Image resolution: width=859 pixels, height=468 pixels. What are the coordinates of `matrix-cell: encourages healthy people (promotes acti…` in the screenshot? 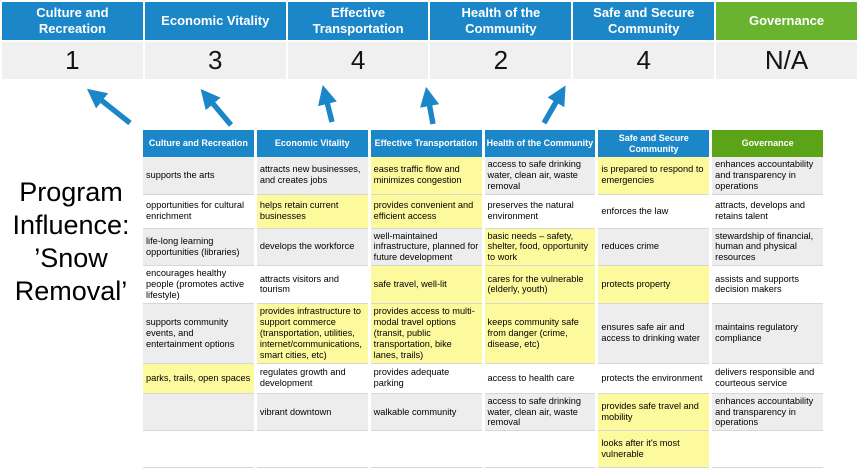 It's located at (198, 285).